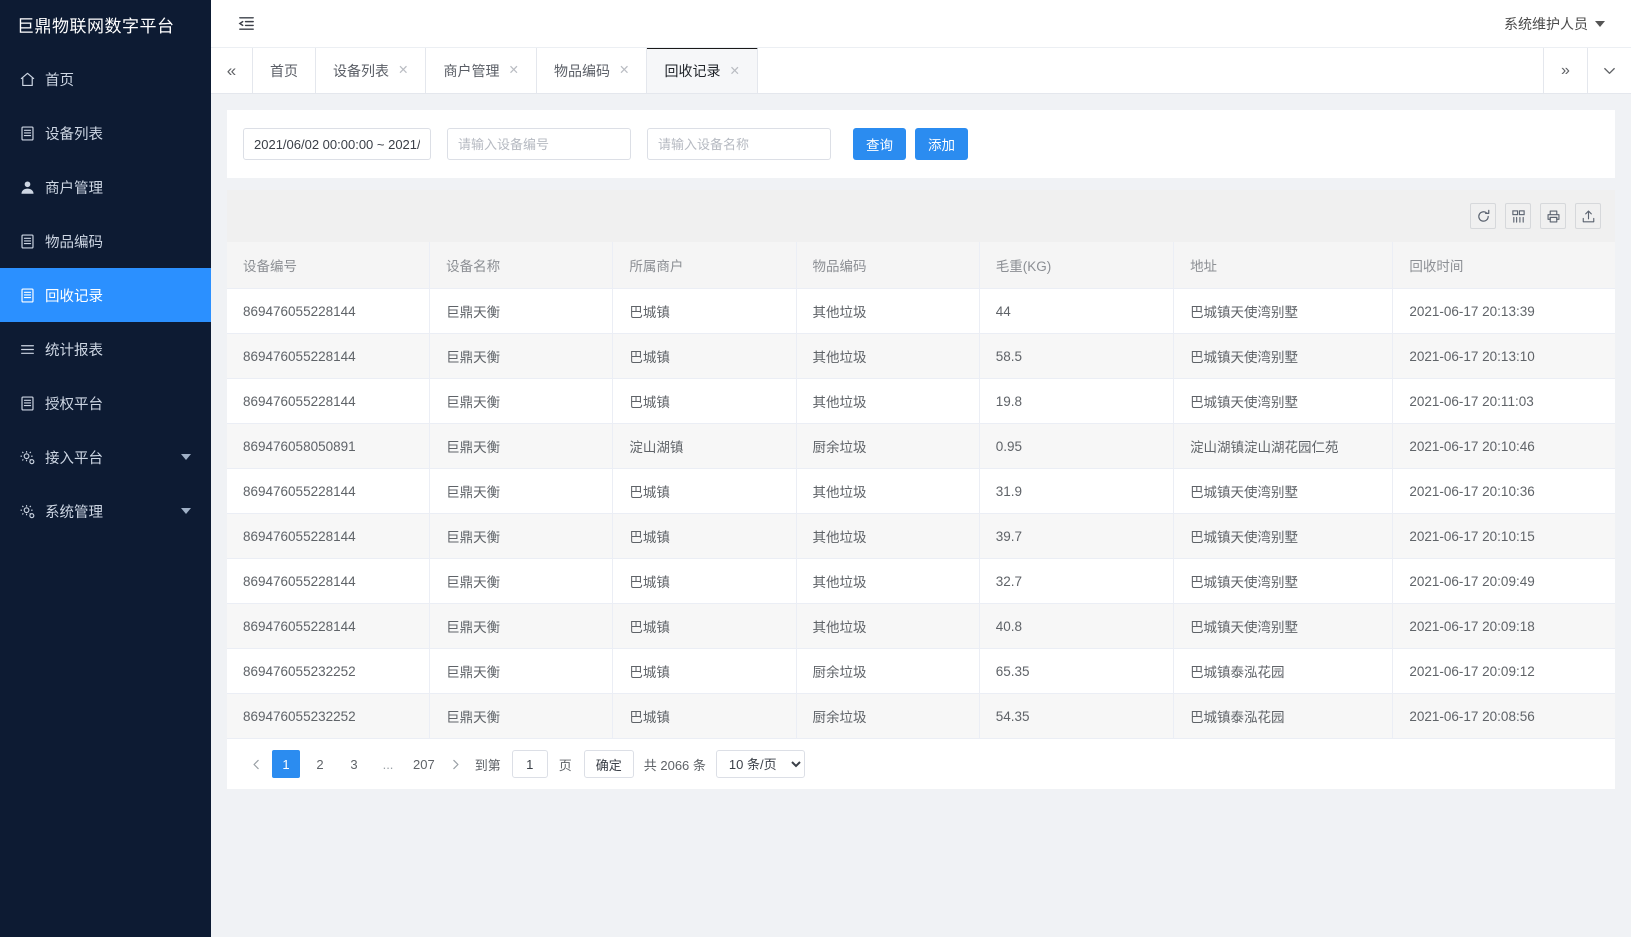 This screenshot has height=937, width=1631. What do you see at coordinates (105, 349) in the screenshot?
I see `sidebar-item-report: 统计报表` at bounding box center [105, 349].